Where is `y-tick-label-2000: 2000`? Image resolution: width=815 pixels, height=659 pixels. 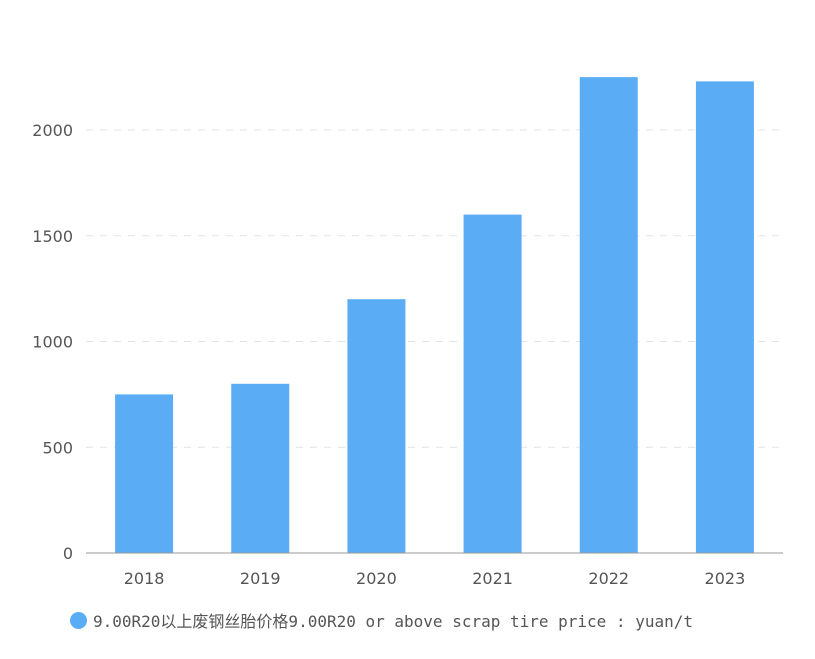
y-tick-label-2000: 2000 is located at coordinates (52, 130).